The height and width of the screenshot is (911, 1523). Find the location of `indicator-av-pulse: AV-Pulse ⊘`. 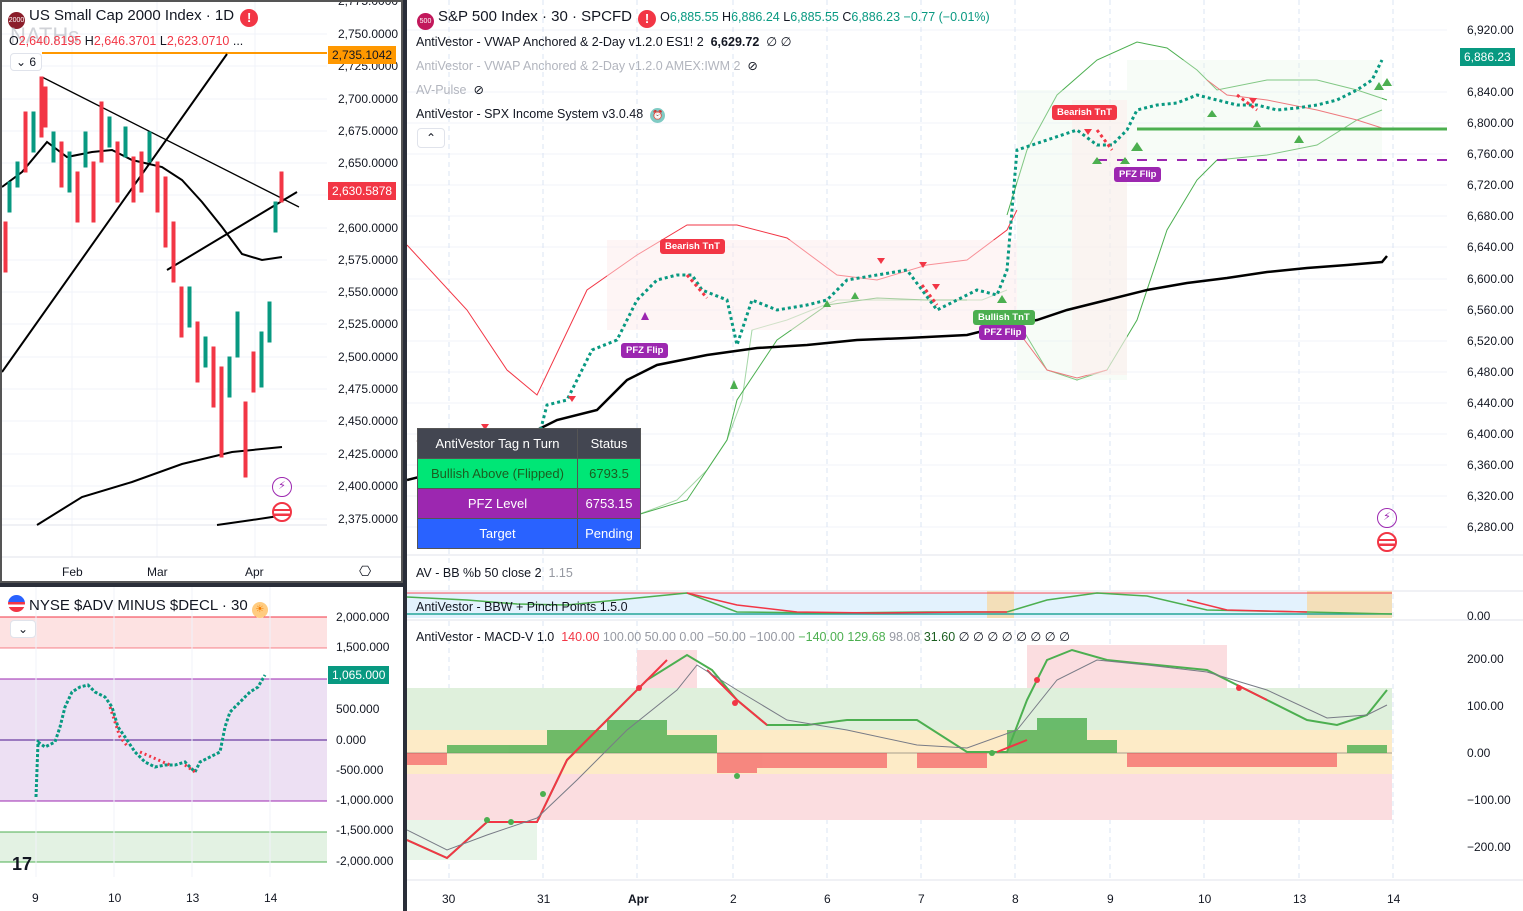

indicator-av-pulse: AV-Pulse ⊘ is located at coordinates (450, 90).